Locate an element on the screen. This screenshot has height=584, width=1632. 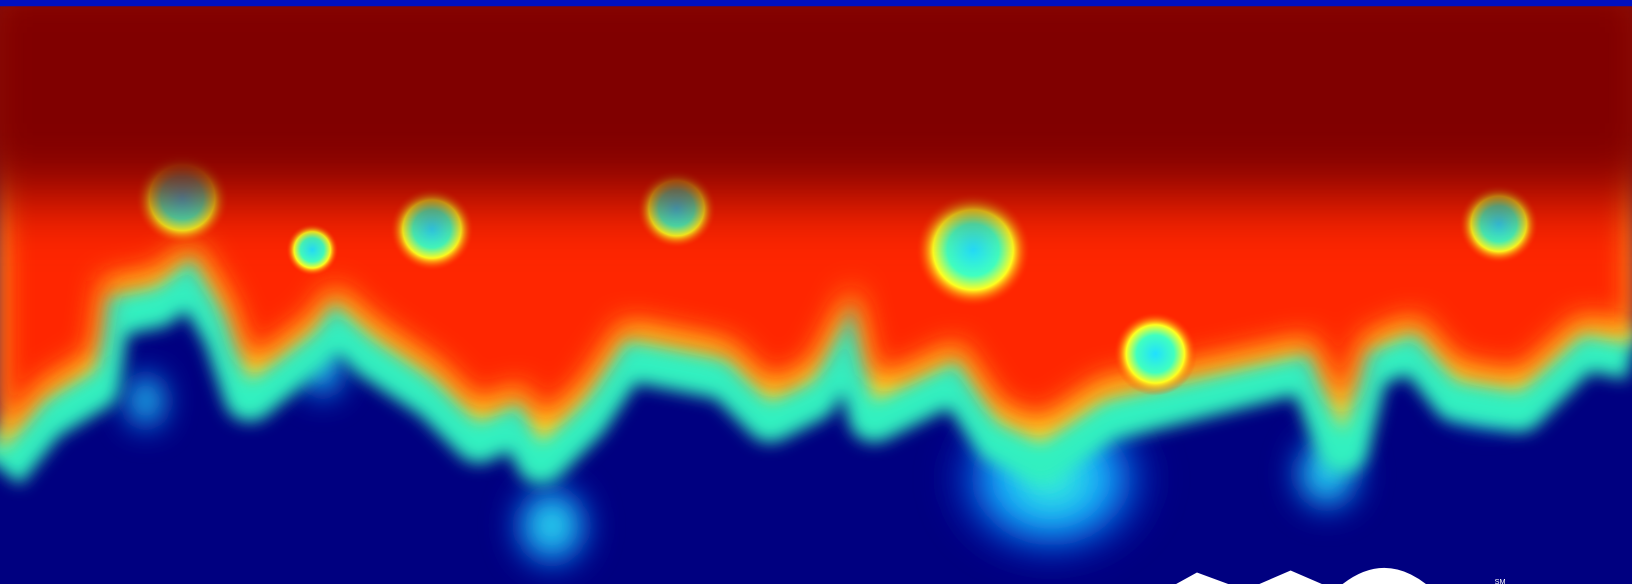
top-strip is located at coordinates (816, 3).